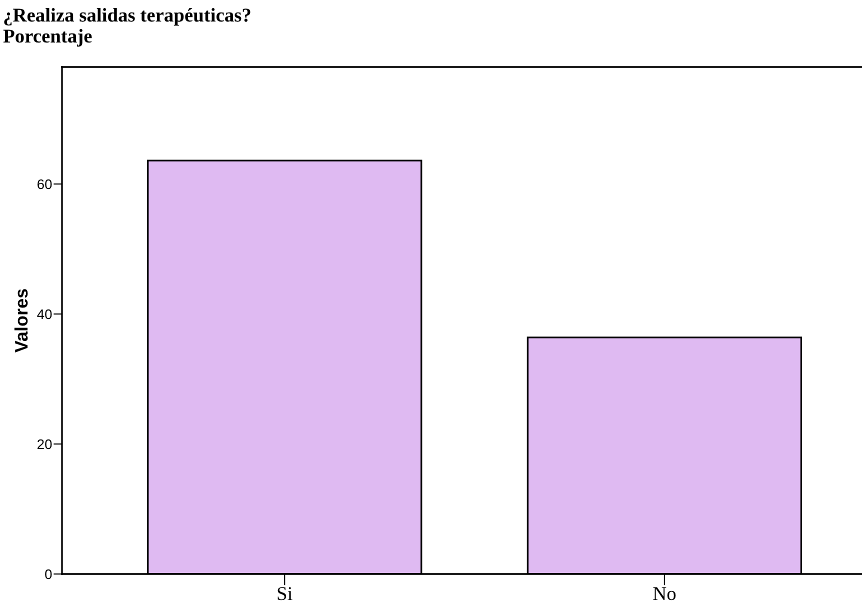 Image resolution: width=862 pixels, height=615 pixels. I want to click on y-tick-label: 40, so click(44, 314).